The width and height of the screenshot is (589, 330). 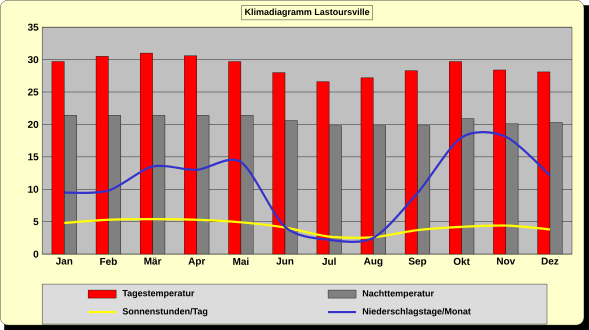 What do you see at coordinates (329, 261) in the screenshot?
I see `x-tick-label: Jul` at bounding box center [329, 261].